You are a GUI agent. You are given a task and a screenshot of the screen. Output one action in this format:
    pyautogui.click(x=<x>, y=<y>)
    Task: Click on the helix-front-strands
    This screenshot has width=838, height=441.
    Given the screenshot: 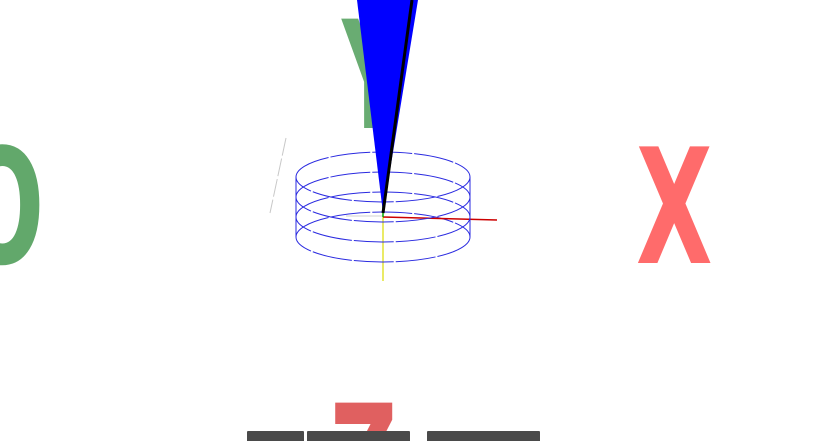 What is the action you would take?
    pyautogui.click(x=383, y=219)
    